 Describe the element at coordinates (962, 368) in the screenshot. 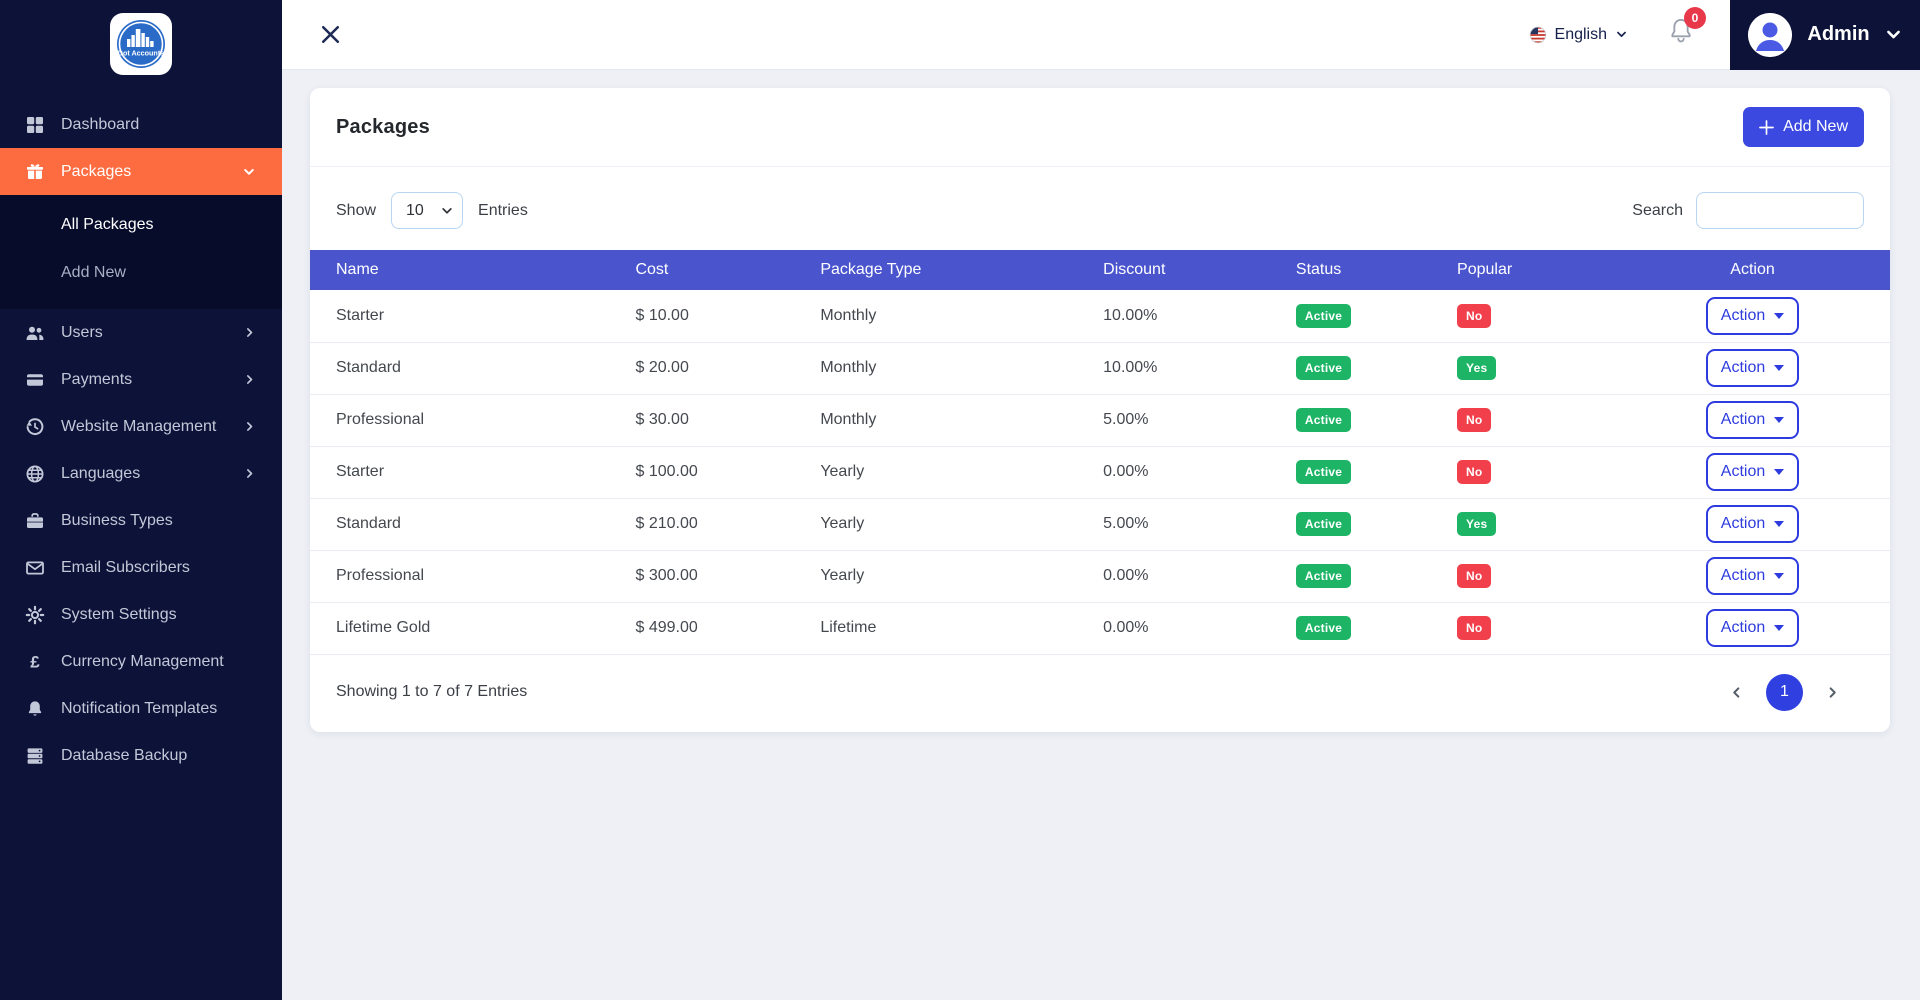

I see `cell-package-type: Monthly` at that location.